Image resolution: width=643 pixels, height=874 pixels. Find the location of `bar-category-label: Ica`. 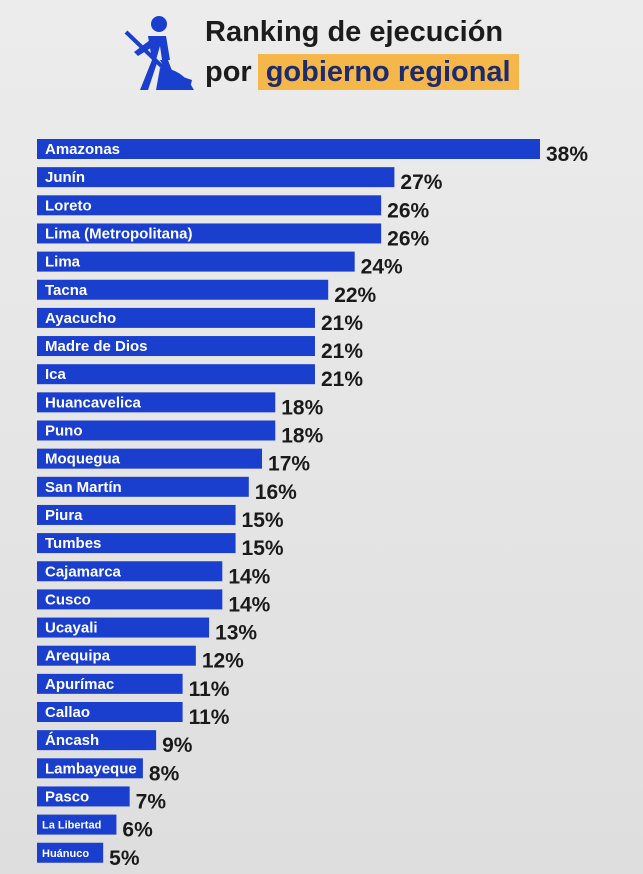

bar-category-label: Ica is located at coordinates (56, 374).